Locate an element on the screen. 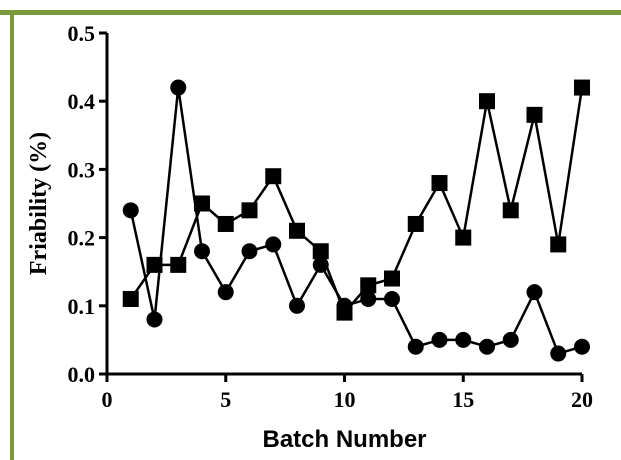 This screenshot has width=621, height=460. y-axis-title: Friability (%) is located at coordinates (39, 203).